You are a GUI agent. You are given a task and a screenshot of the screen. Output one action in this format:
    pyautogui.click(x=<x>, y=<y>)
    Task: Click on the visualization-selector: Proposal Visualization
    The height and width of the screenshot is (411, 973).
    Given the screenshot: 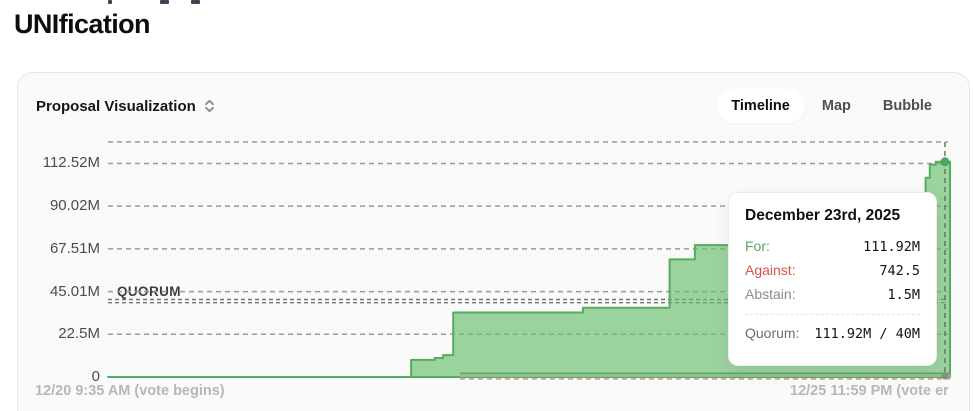 What is the action you would take?
    pyautogui.click(x=126, y=106)
    